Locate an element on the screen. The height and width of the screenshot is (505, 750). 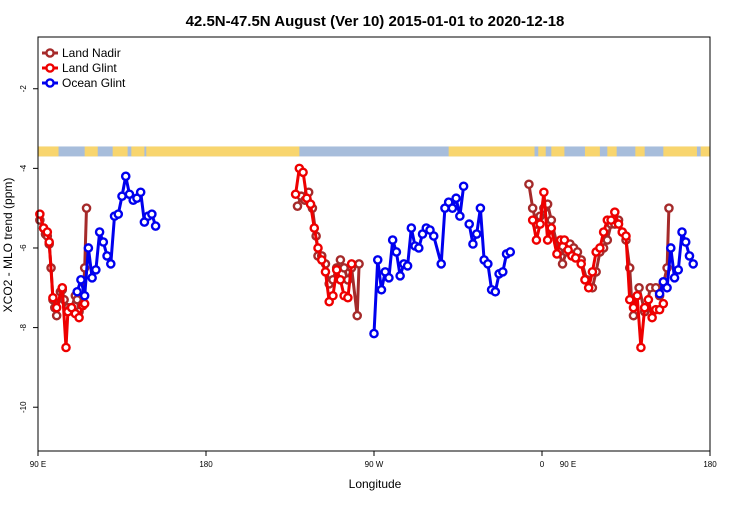
legend-marker-ocean-glint is located at coordinates (50, 83).